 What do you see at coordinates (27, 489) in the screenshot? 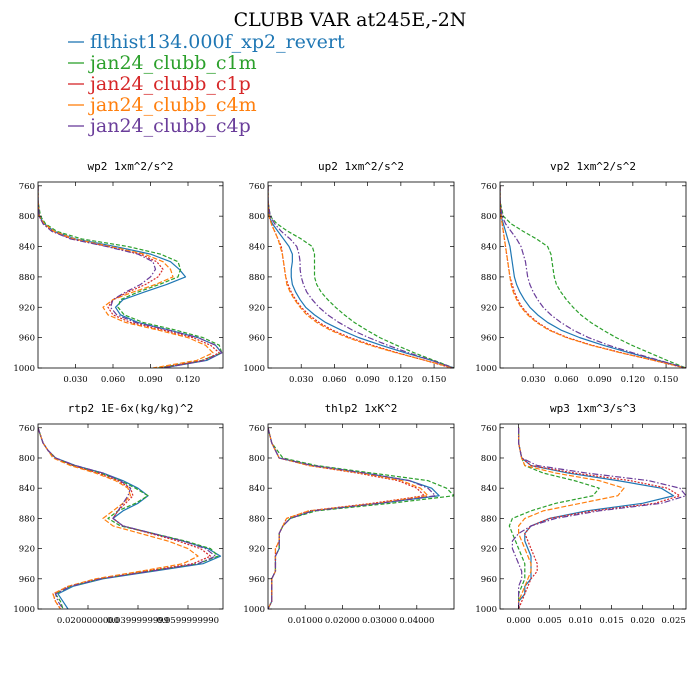
I see `ytick-label-3-2: 840` at bounding box center [27, 489].